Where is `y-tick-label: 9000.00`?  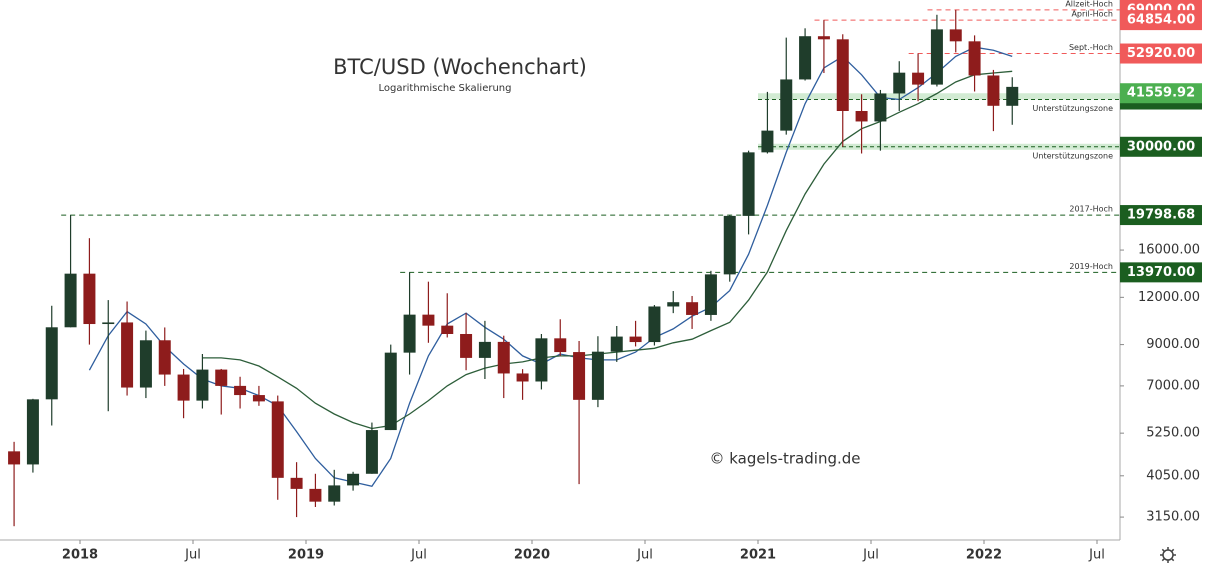
y-tick-label: 9000.00 is located at coordinates (1173, 344).